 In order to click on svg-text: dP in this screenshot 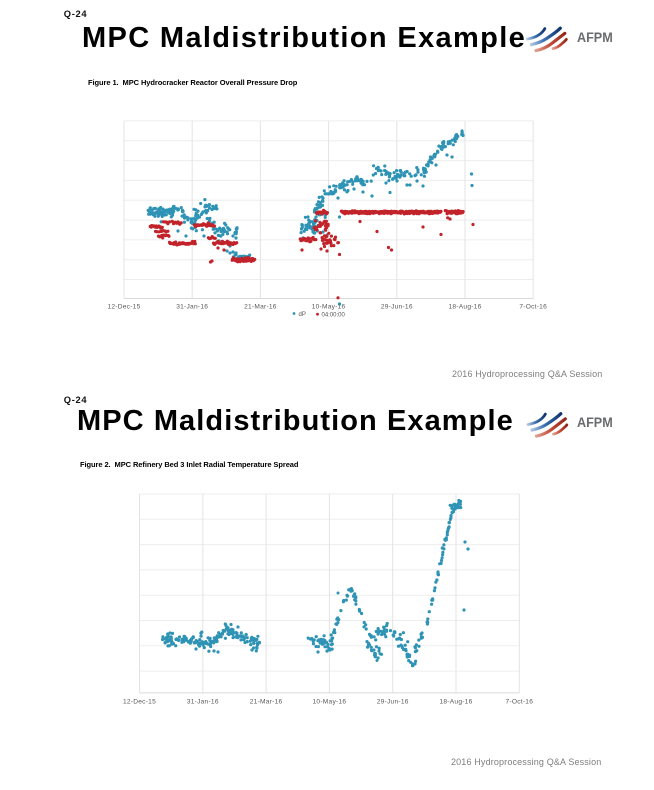, I will do `click(302, 315)`.